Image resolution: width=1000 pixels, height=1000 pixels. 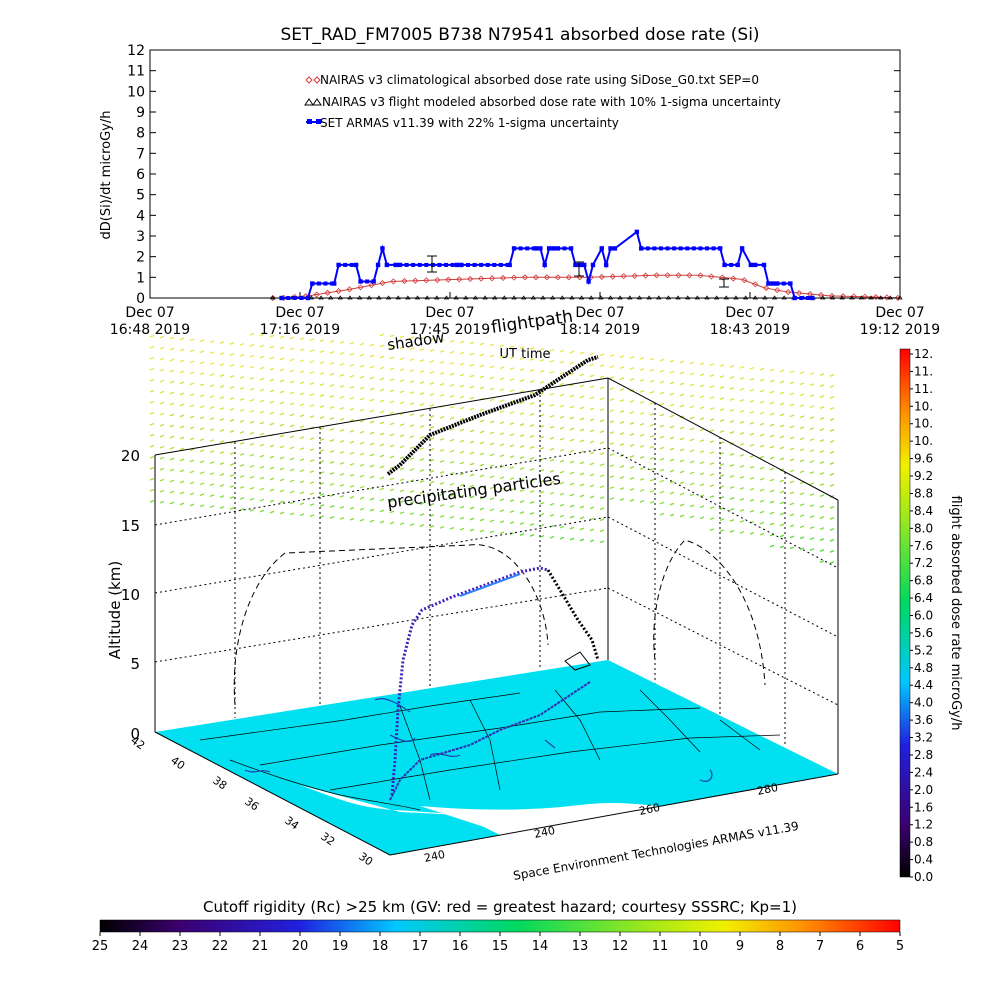 What do you see at coordinates (149, 313) in the screenshot?
I see `x-tick-label: Dec 07` at bounding box center [149, 313].